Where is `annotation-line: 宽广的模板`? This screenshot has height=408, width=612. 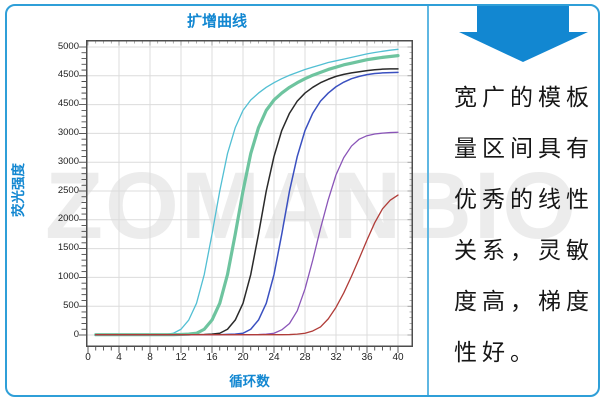
annotation-line: 宽广的模板 is located at coordinates (524, 97).